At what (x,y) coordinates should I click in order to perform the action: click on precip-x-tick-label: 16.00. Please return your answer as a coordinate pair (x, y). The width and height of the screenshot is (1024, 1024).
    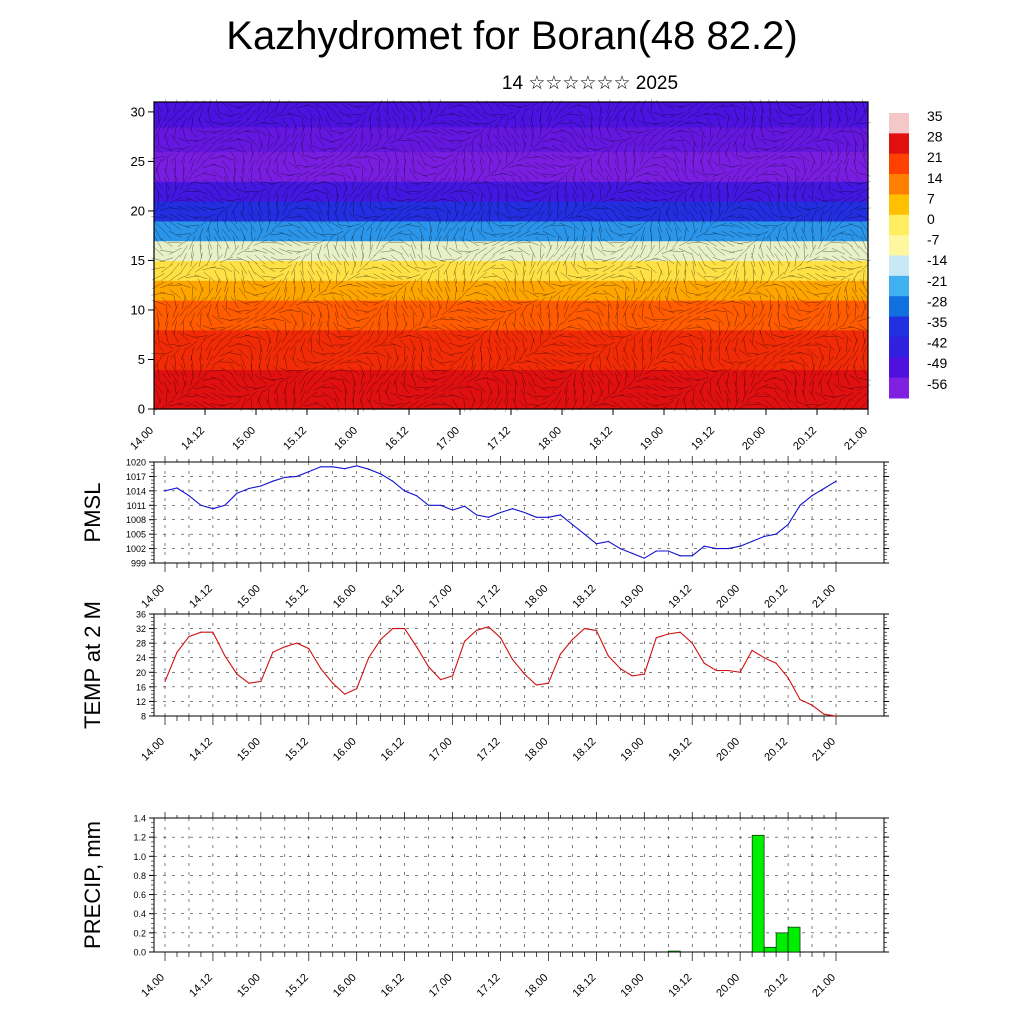
    Looking at the image, I should click on (345, 986).